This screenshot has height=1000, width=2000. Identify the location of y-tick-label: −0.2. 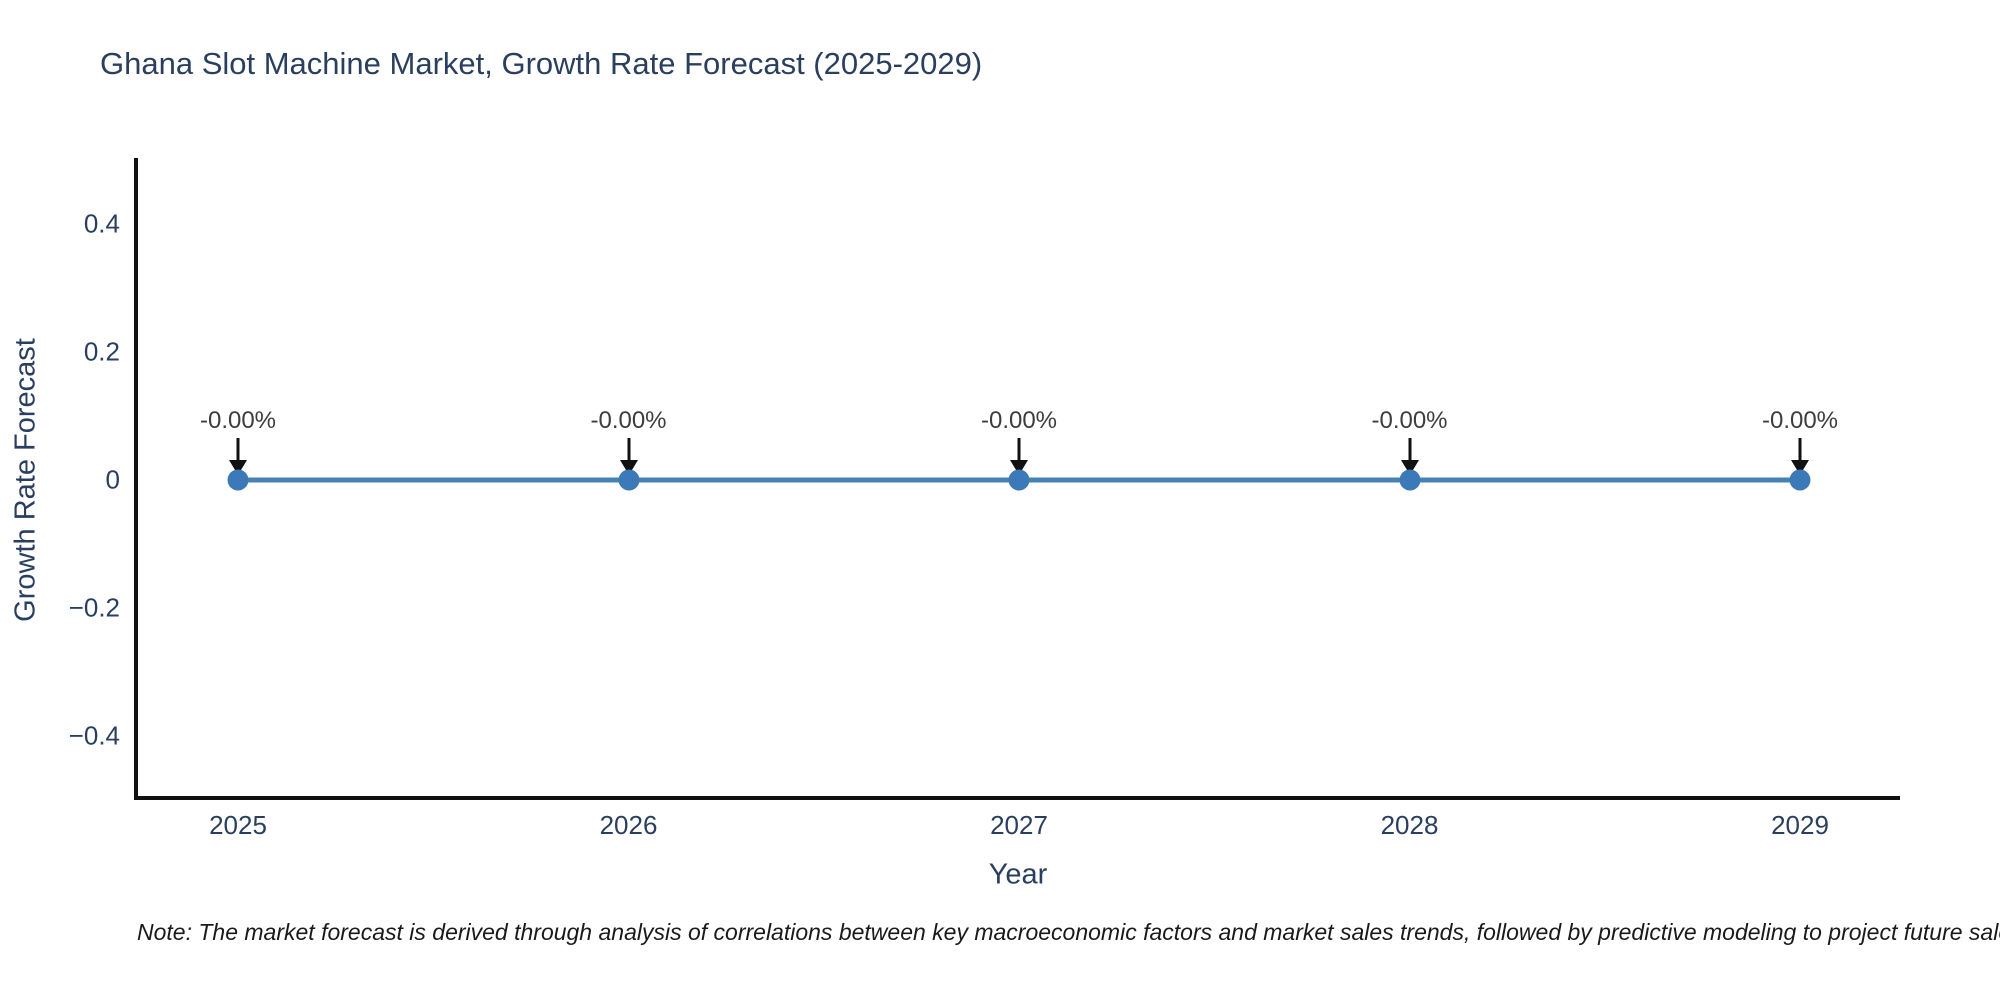
(94, 607).